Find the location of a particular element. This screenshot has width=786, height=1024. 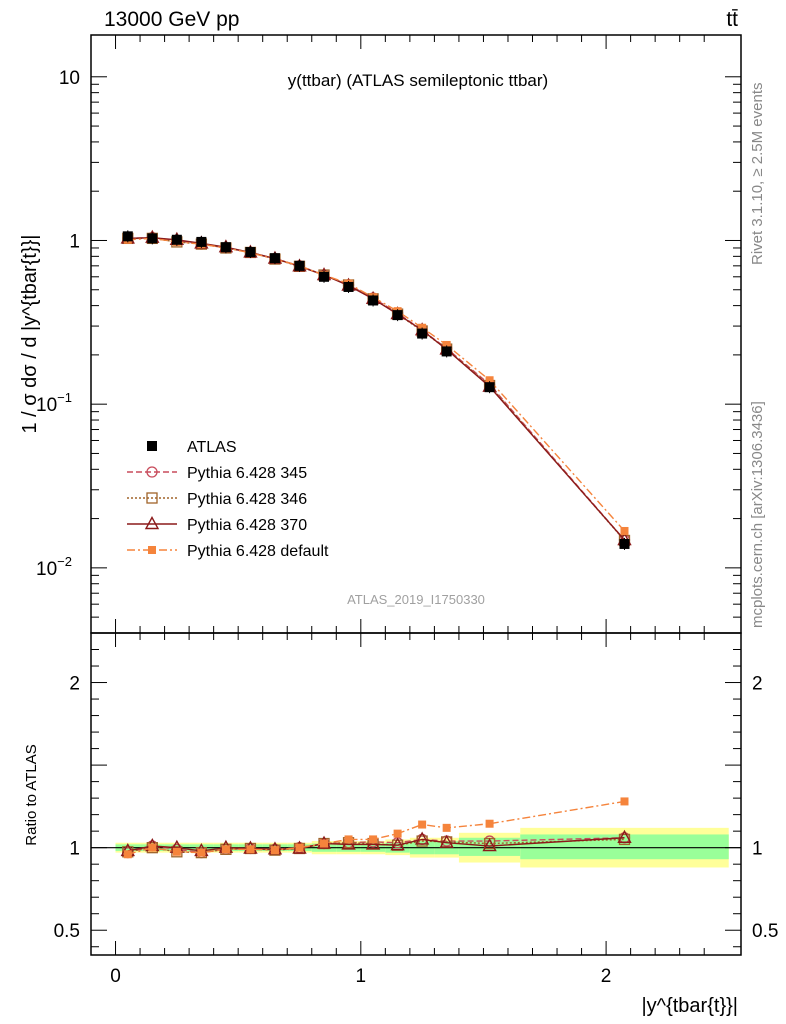

legend-label-pythia-6-428-345: Pythia 6.428 345 is located at coordinates (247, 473).